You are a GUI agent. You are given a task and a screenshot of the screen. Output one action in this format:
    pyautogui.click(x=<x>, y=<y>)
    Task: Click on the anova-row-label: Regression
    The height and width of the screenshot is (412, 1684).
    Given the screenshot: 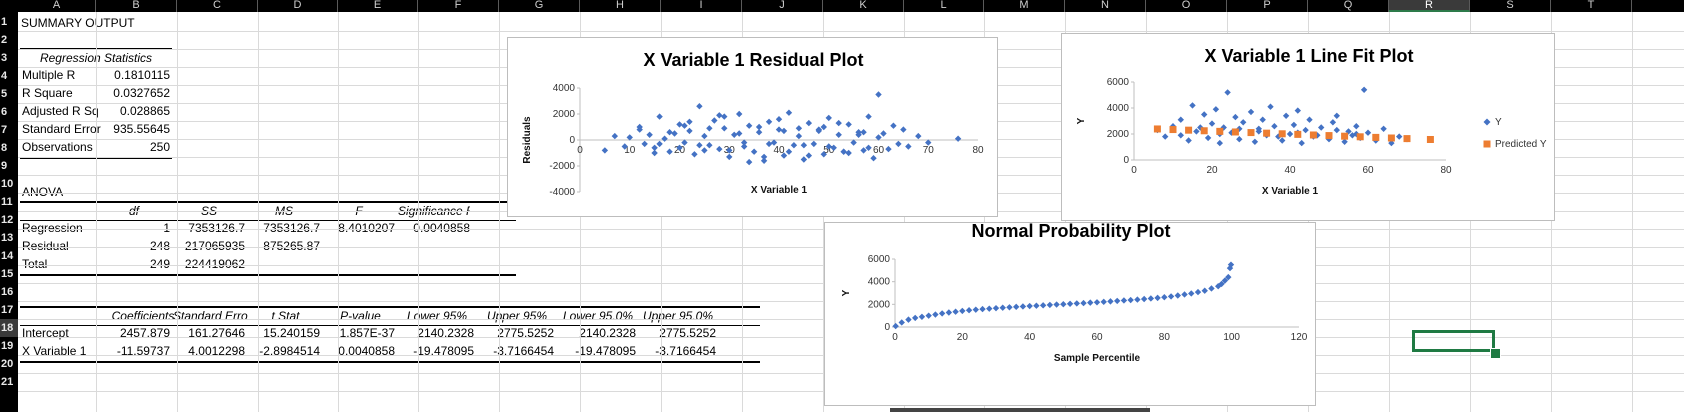 What is the action you would take?
    pyautogui.click(x=52, y=228)
    